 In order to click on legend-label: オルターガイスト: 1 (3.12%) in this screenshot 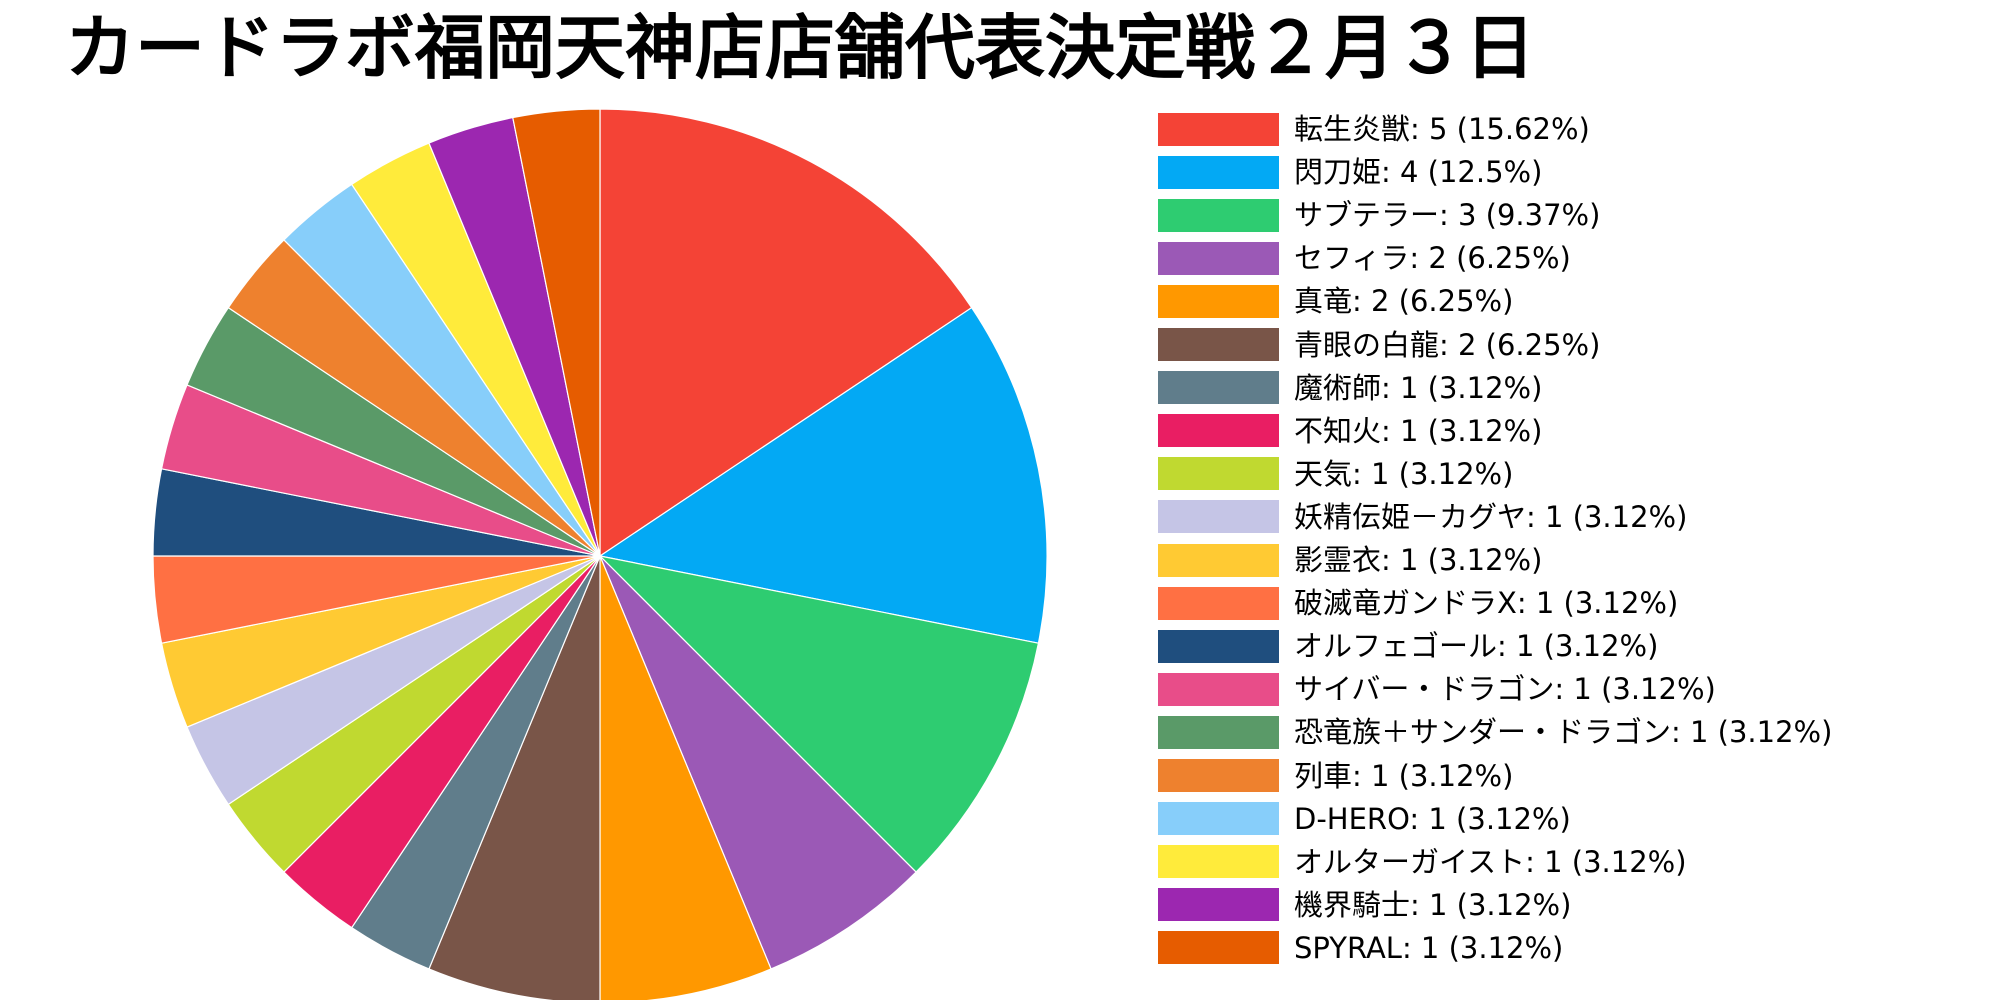, I will do `click(1490, 861)`.